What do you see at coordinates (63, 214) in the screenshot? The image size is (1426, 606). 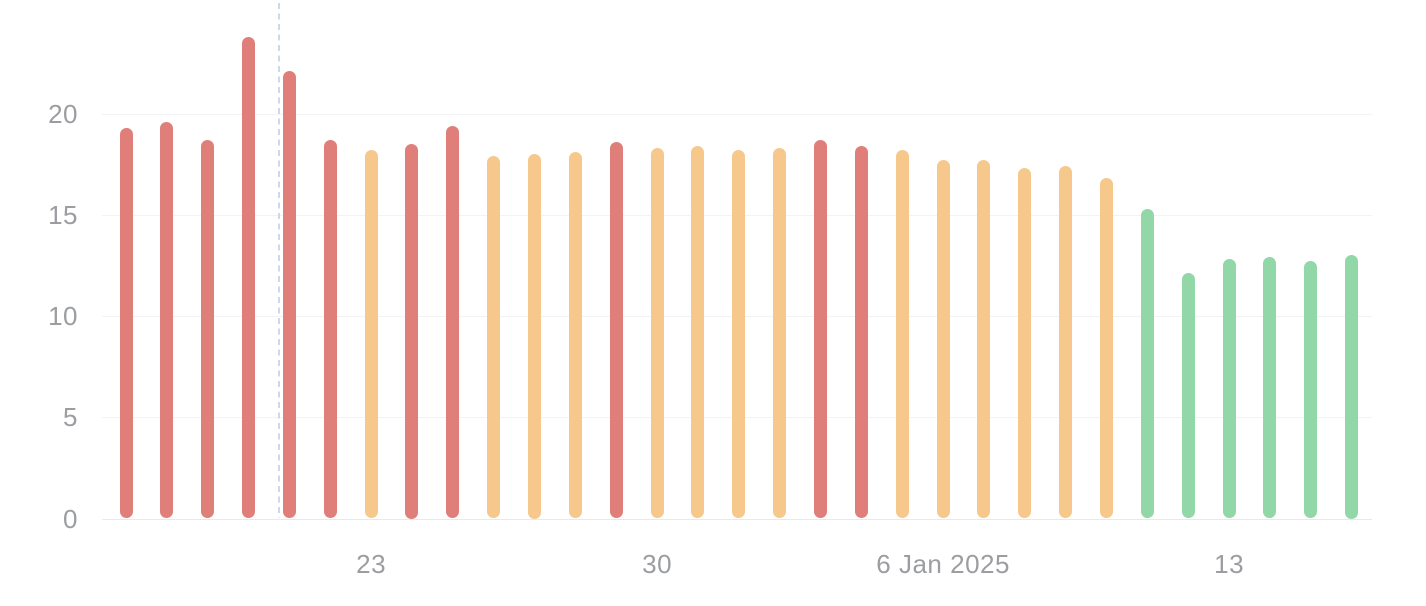 I see `y-axis-tick-label: 15` at bounding box center [63, 214].